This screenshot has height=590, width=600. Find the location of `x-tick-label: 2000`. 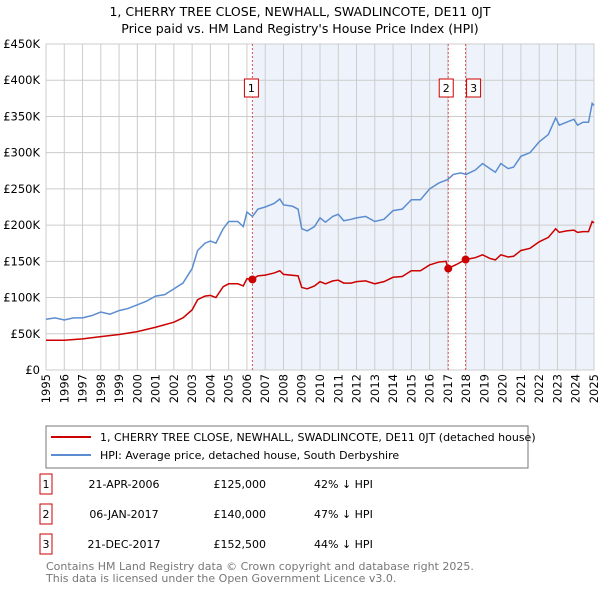

x-tick-label: 2000 is located at coordinates (137, 388).